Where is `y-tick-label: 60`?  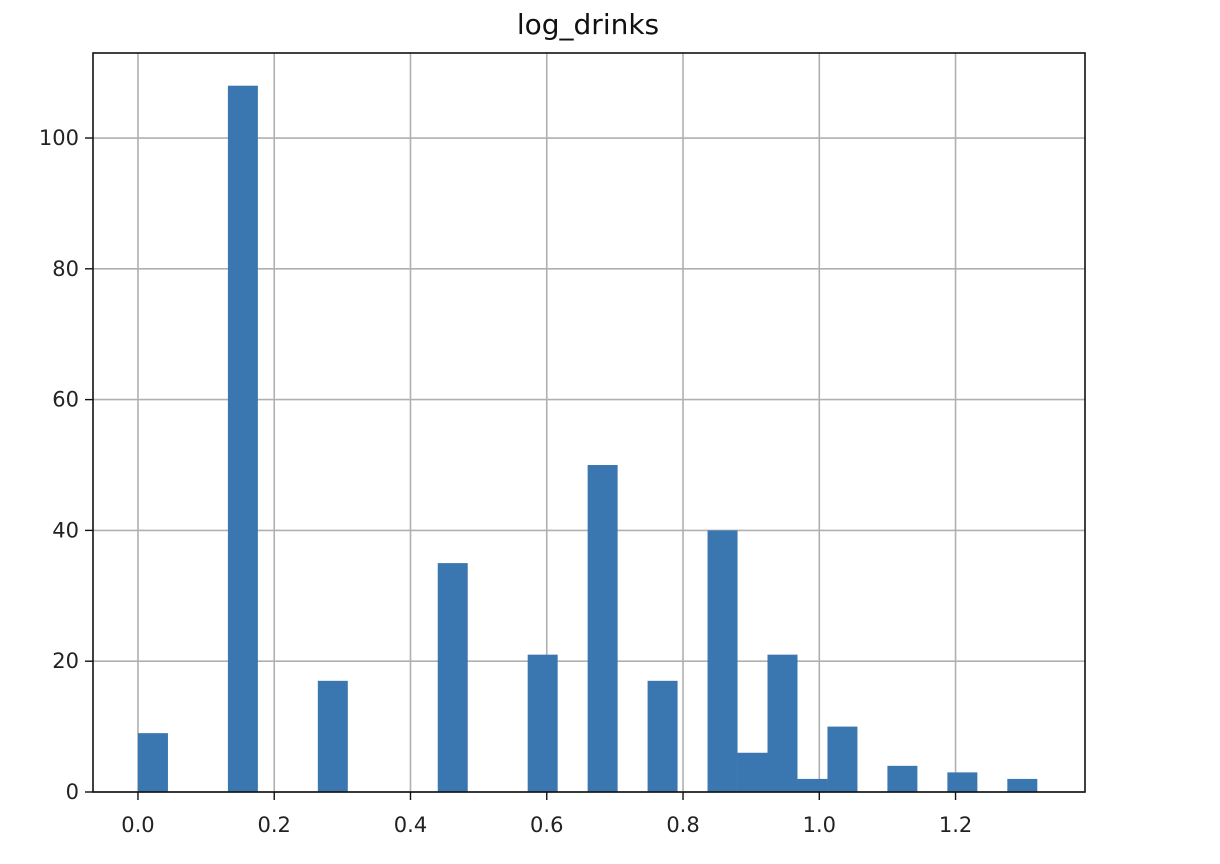
y-tick-label: 60 is located at coordinates (65, 400).